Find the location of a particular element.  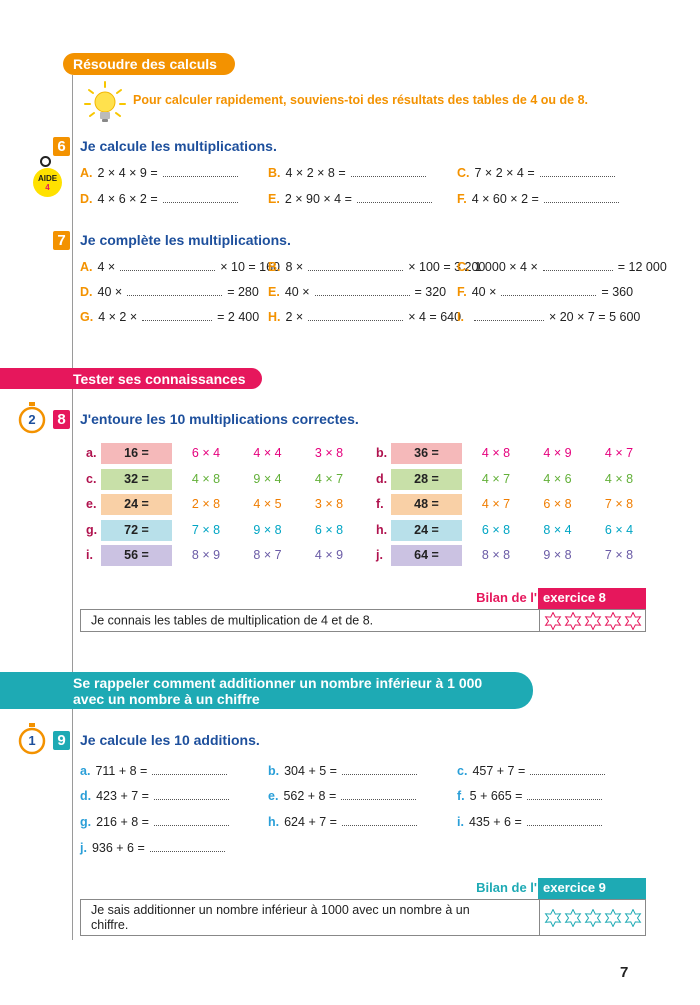

bilan-label: Bilan de l' is located at coordinates (506, 887).